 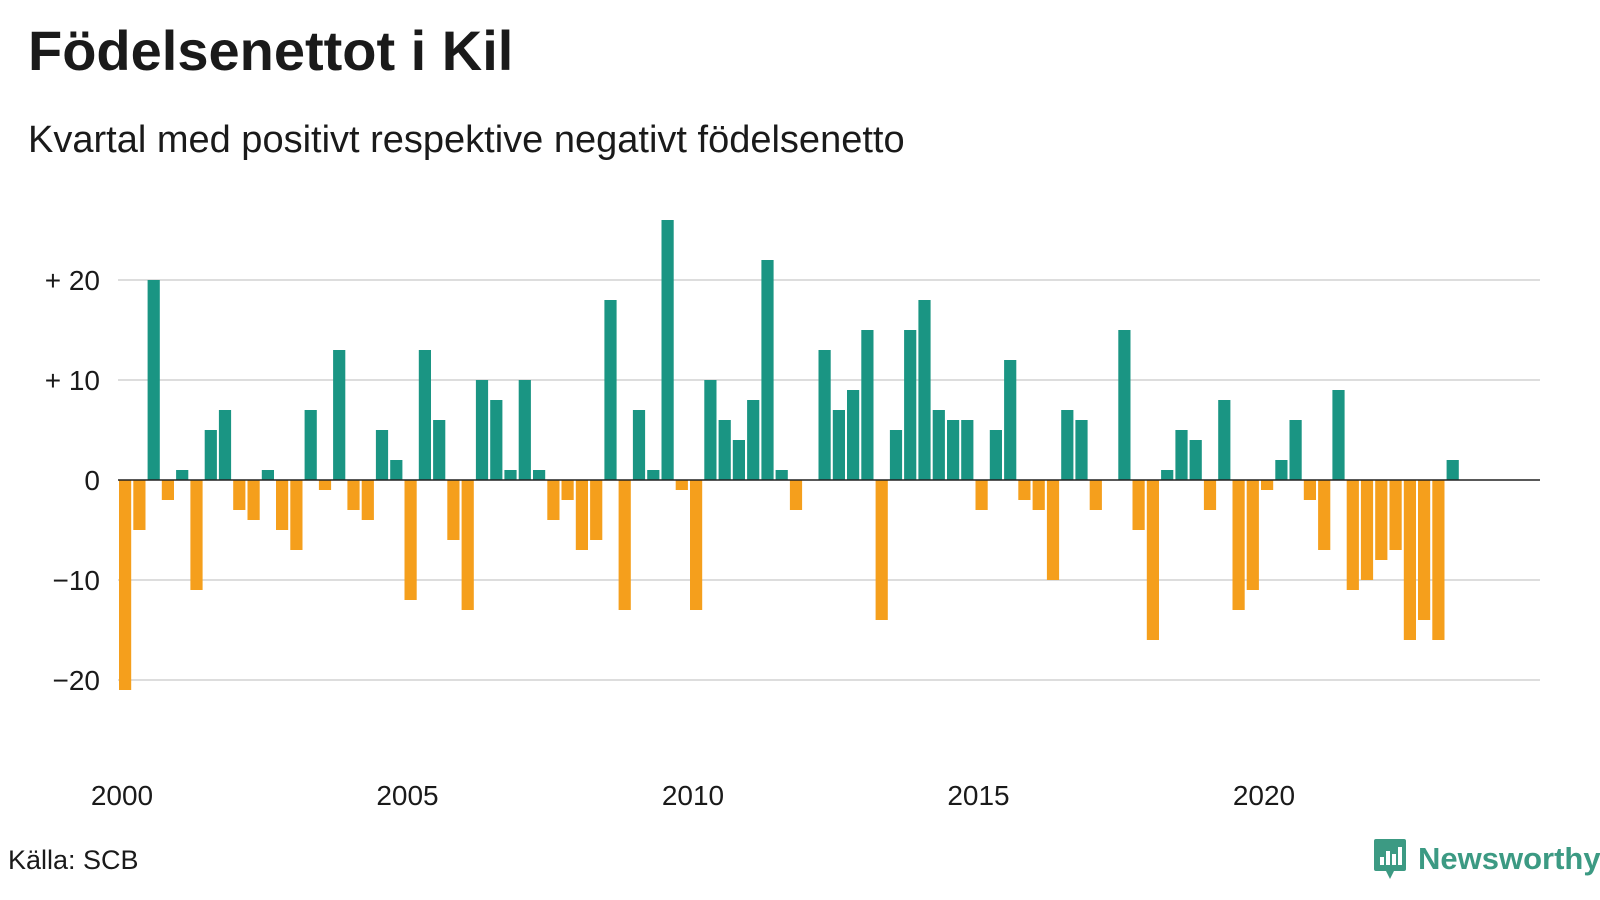 I want to click on x-tick-label: 2005, so click(x=407, y=795).